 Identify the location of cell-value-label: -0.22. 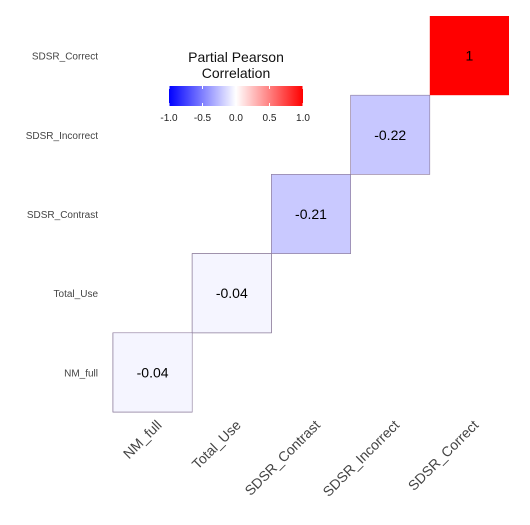
(390, 135).